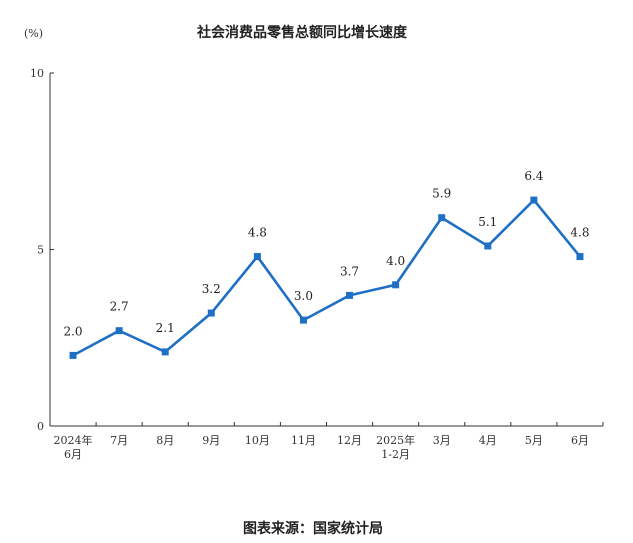 The image size is (633, 543). I want to click on data-label: 5.1, so click(487, 222).